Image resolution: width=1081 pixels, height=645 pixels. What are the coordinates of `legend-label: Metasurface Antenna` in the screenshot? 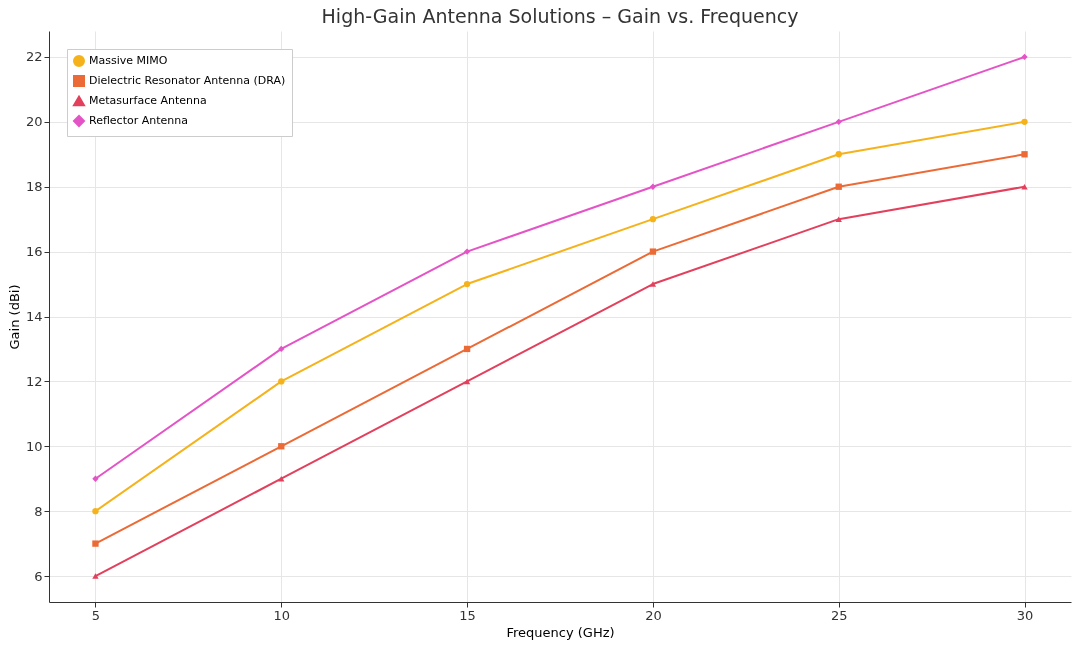 It's located at (148, 100).